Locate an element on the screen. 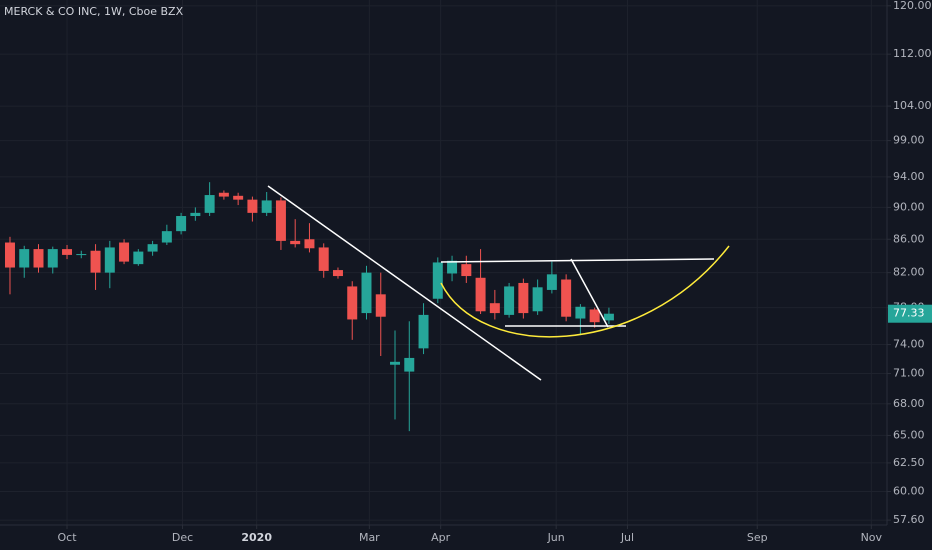 Image resolution: width=932 pixels, height=550 pixels. handle-line is located at coordinates (589, 293).